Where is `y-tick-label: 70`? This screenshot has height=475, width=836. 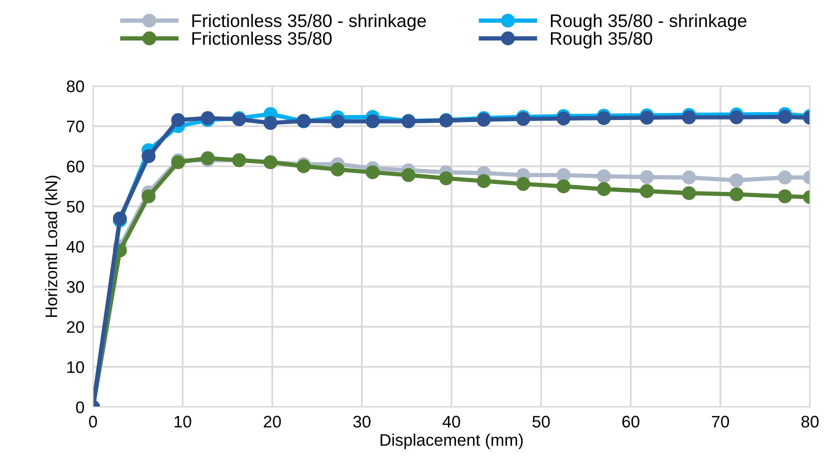 y-tick-label: 70 is located at coordinates (75, 126).